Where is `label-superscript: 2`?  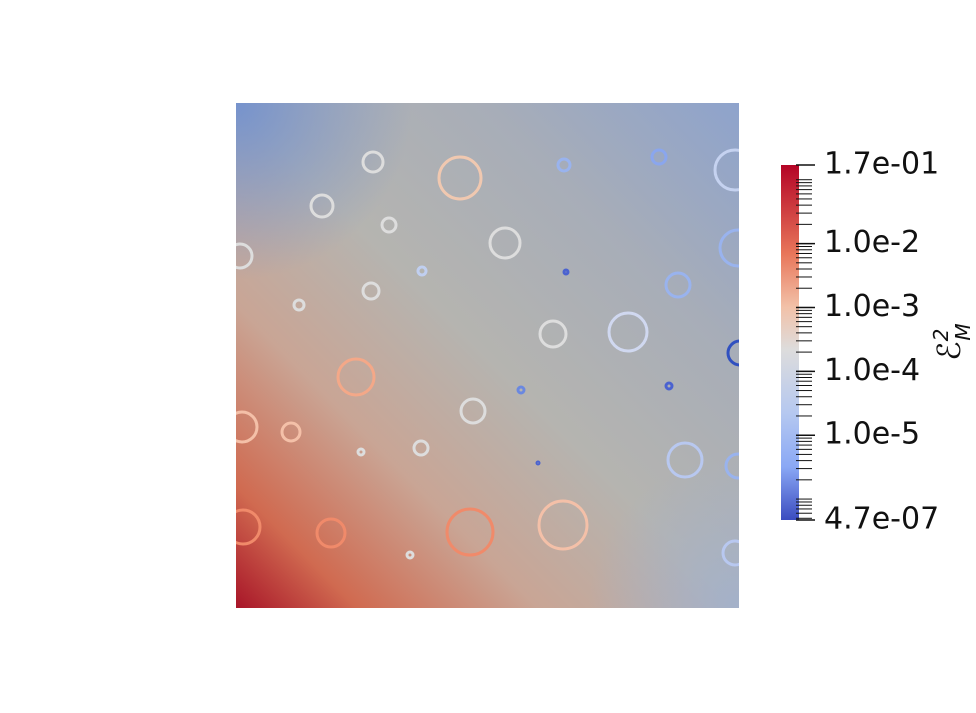 label-superscript: 2 is located at coordinates (941, 335).